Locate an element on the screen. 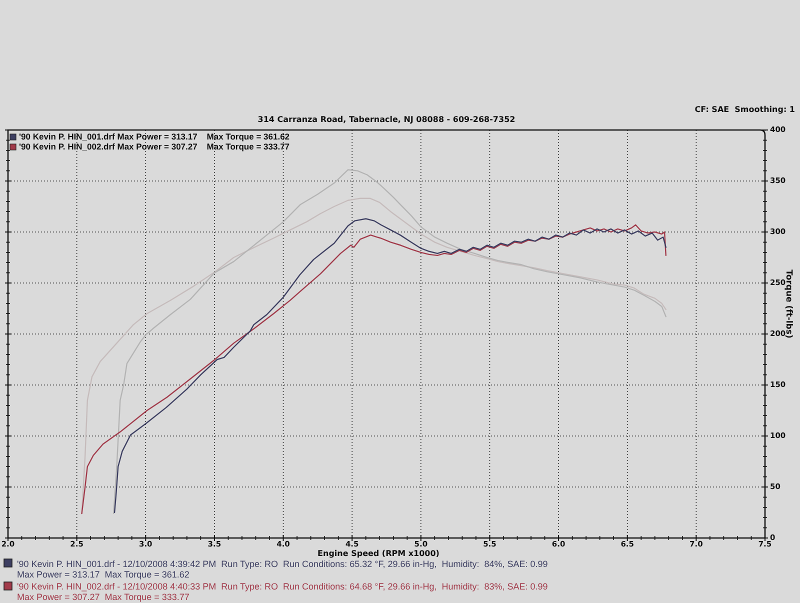 This screenshot has height=603, width=800. y-axis-title: Torque (ft-lbs) is located at coordinates (789, 304).